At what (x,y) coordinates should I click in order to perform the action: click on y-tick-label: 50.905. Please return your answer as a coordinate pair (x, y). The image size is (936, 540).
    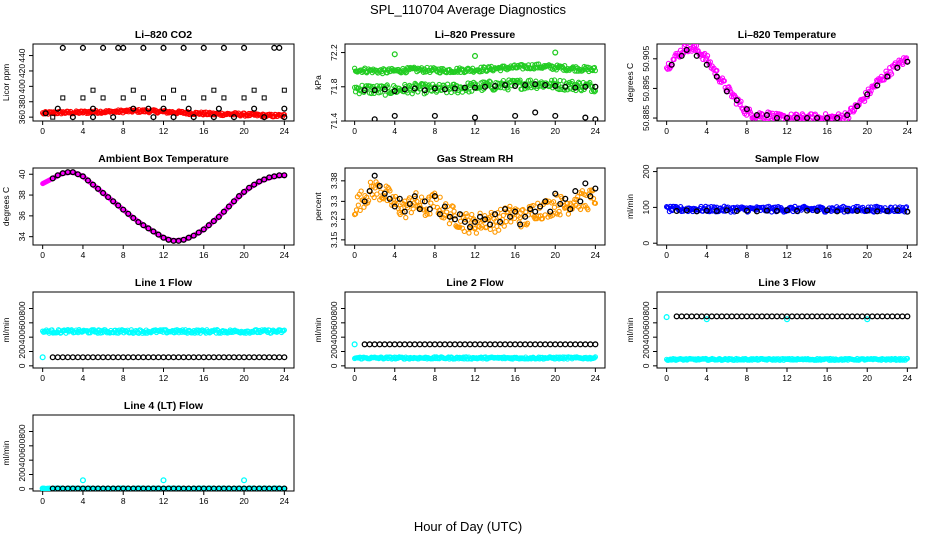
    Looking at the image, I should click on (646, 59).